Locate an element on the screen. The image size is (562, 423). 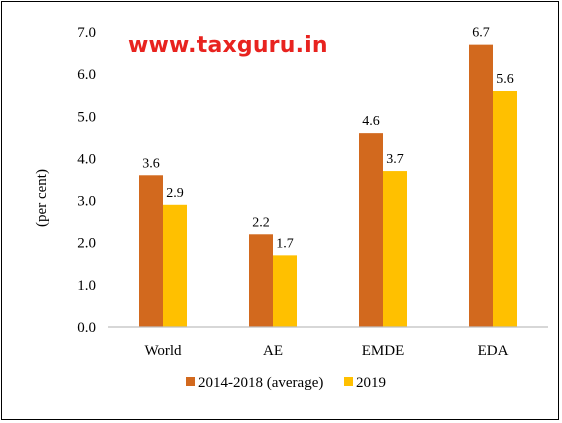
y-axis-title: (per cent) is located at coordinates (42, 198).